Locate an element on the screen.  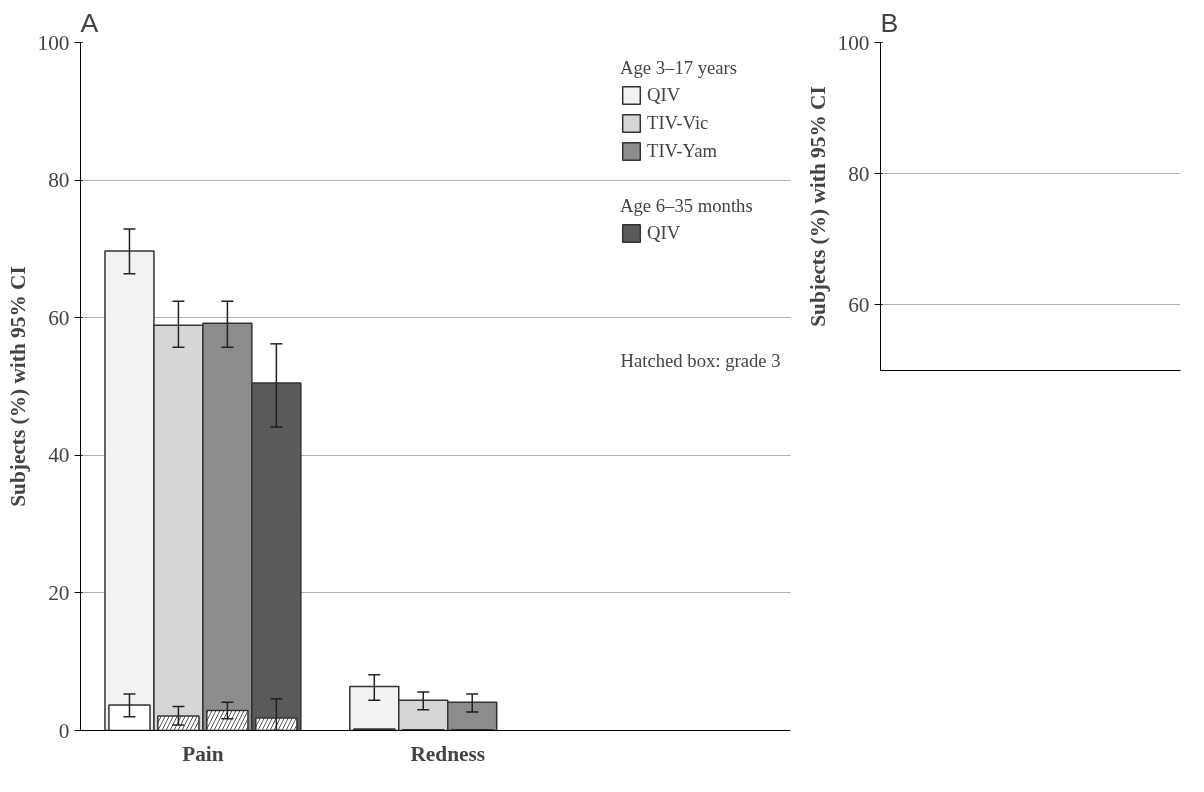
y-tick-label: 0 is located at coordinates (64, 730).